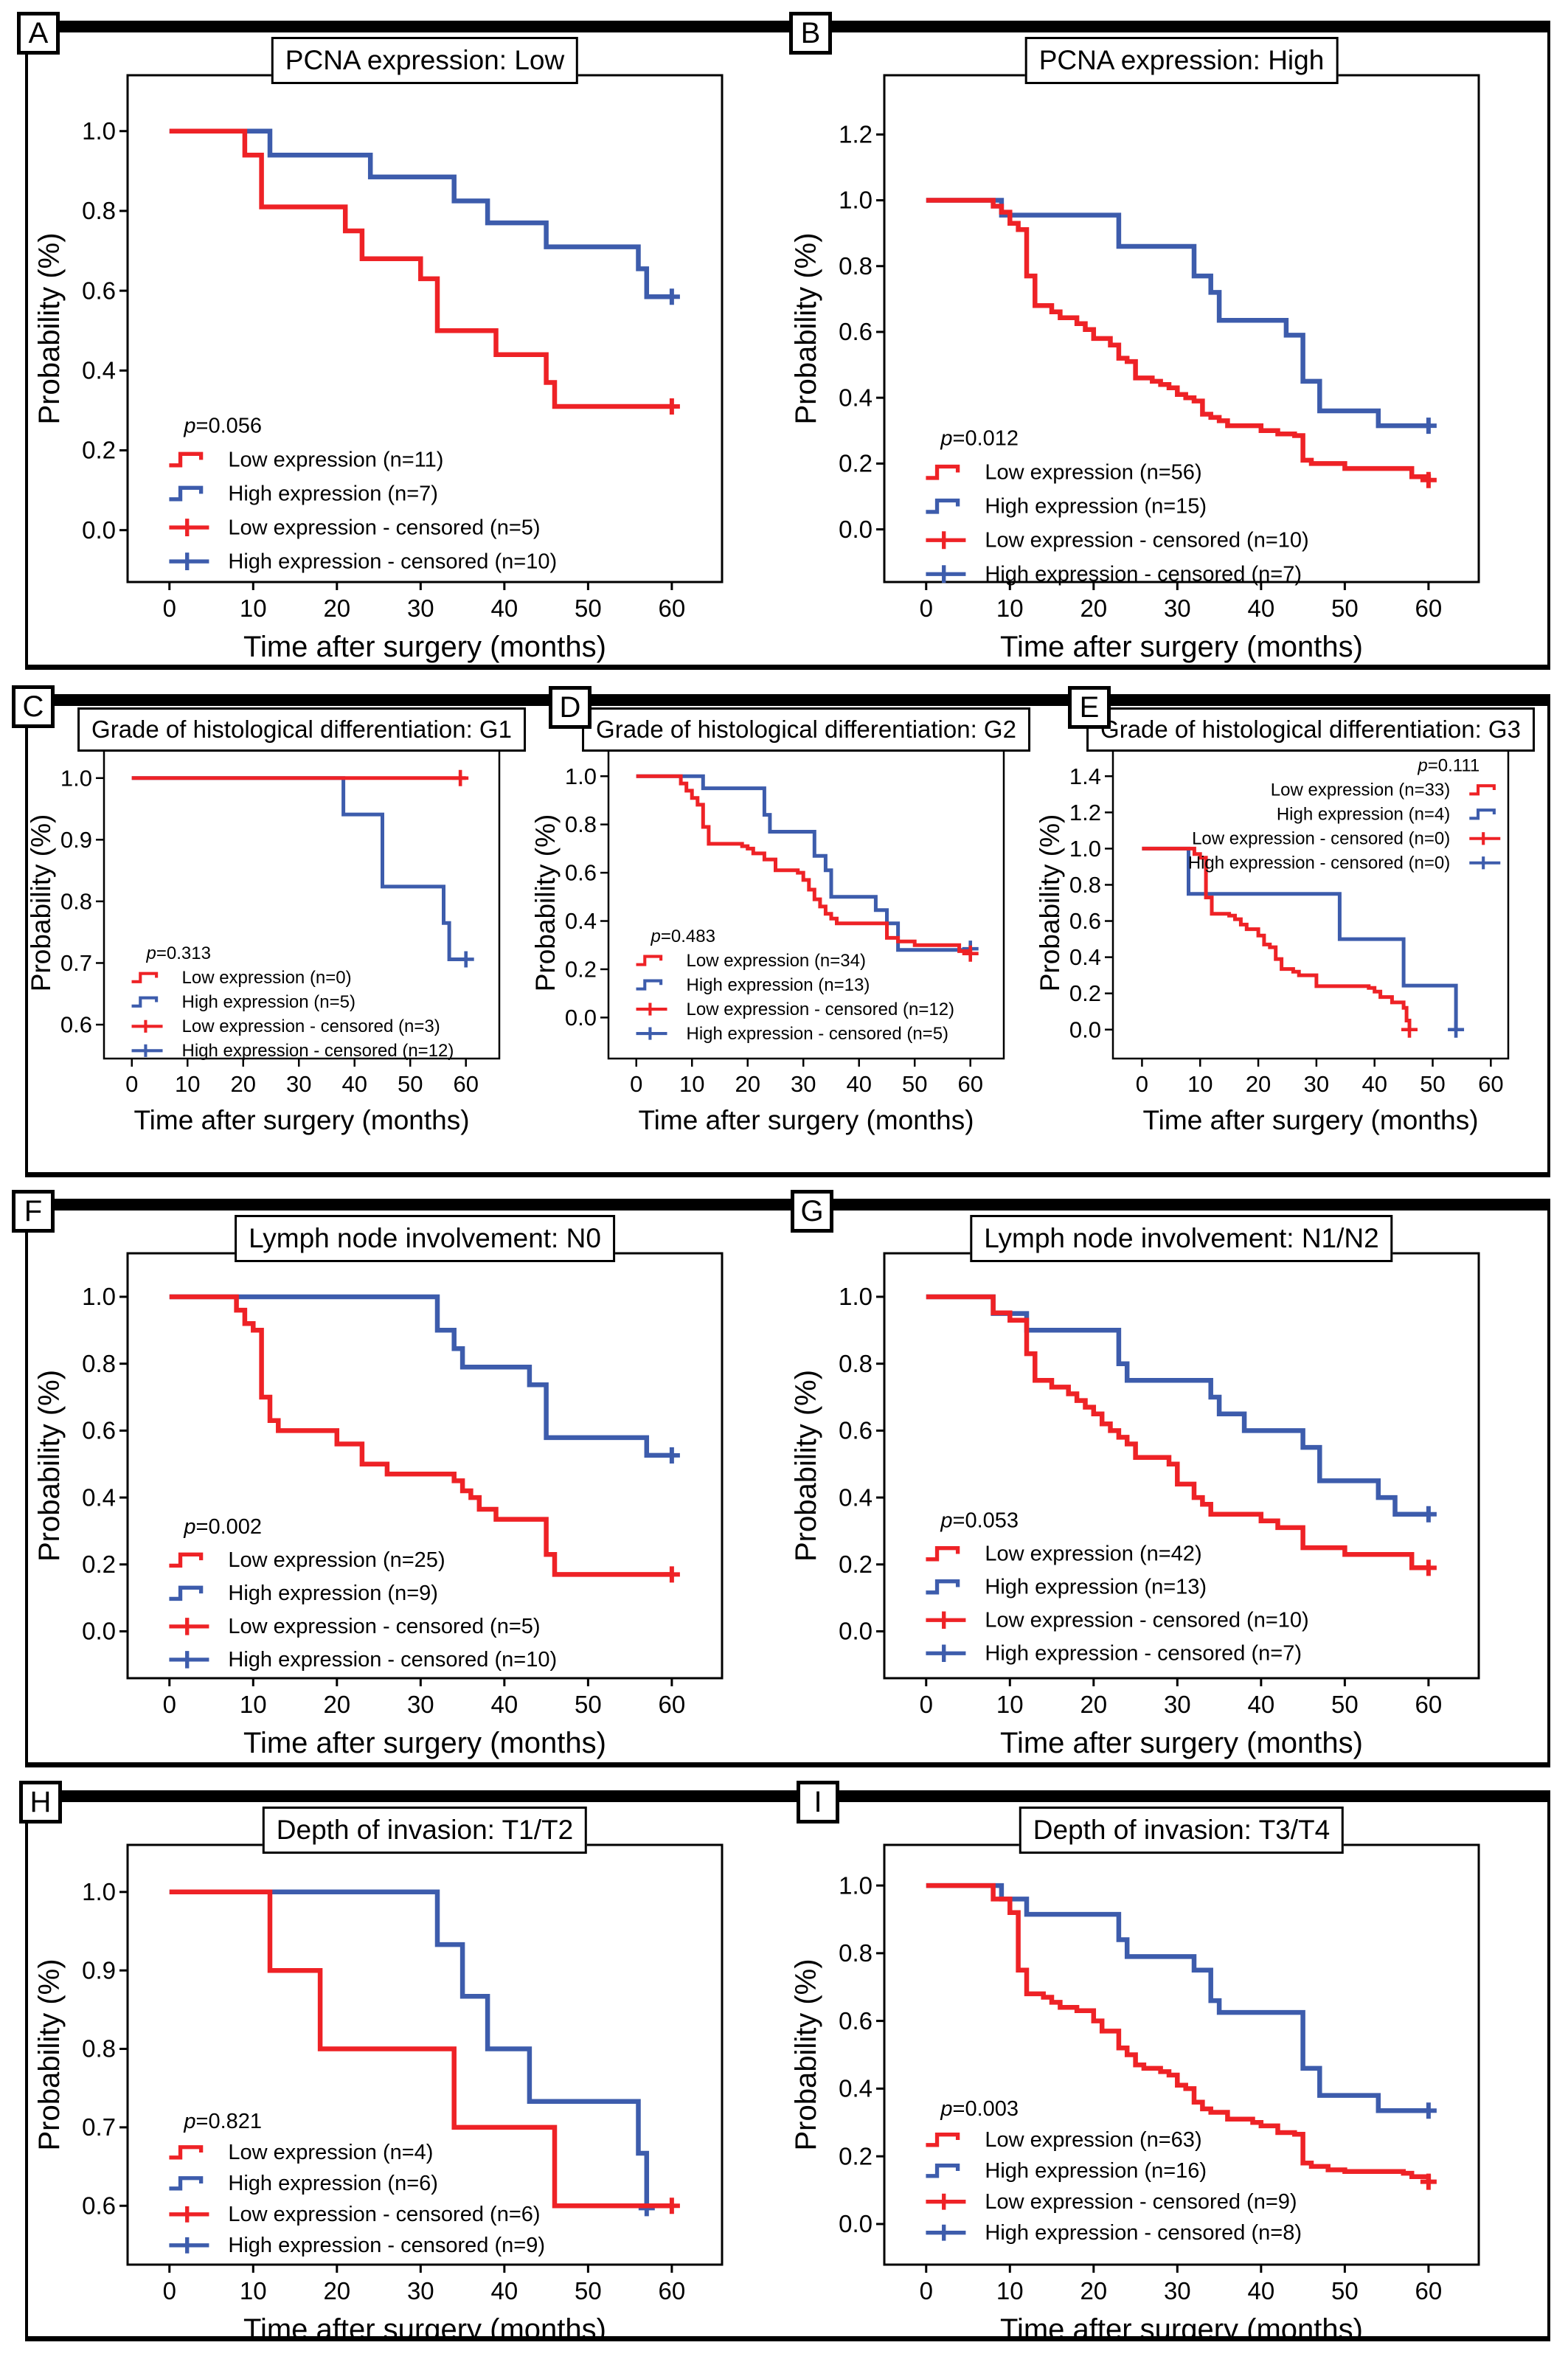 This screenshot has width=1568, height=2362. I want to click on legend-item-label: High expression (n=6), so click(333, 2183).